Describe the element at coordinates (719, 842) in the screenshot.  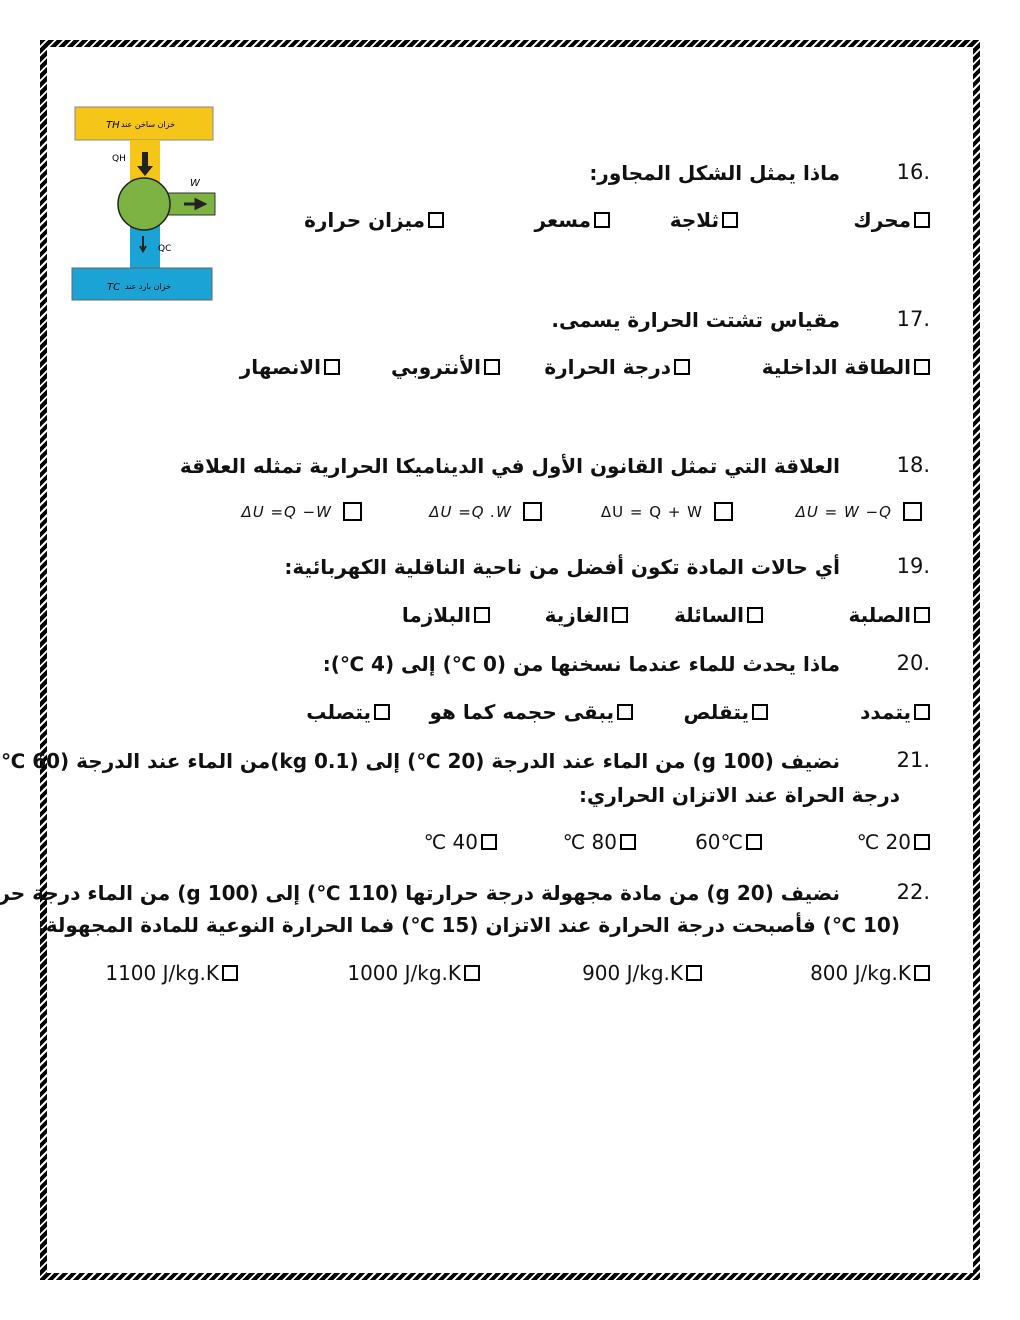
I see `option-label: 60℃` at that location.